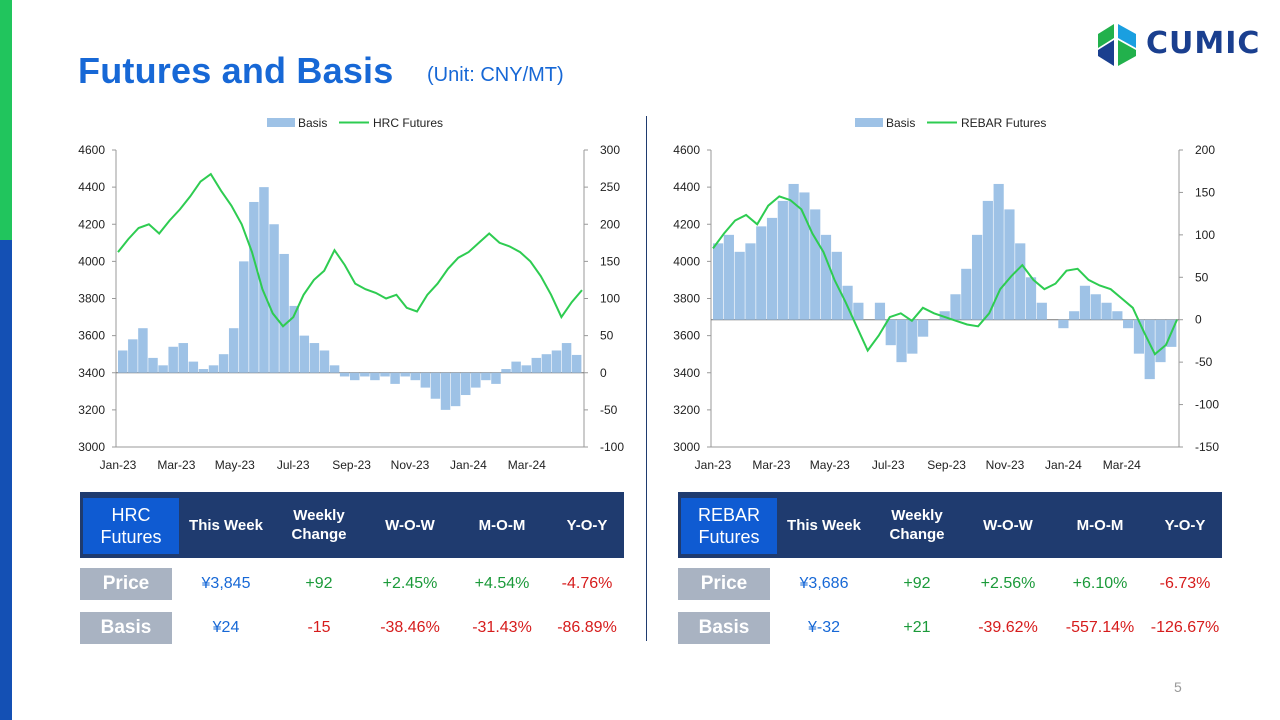  I want to click on table-col-header: Y-O-Y, so click(1185, 525).